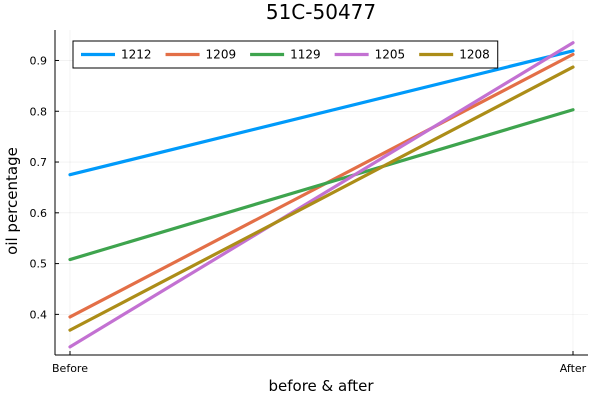  Describe the element at coordinates (39, 314) in the screenshot. I see `y-tick-label: 0.4` at that location.